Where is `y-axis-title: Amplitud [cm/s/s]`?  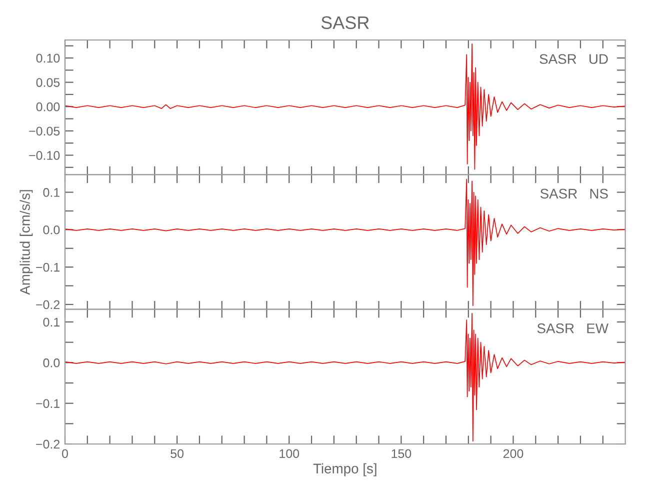
y-axis-title: Amplitud [cm/s/s] is located at coordinates (26, 242).